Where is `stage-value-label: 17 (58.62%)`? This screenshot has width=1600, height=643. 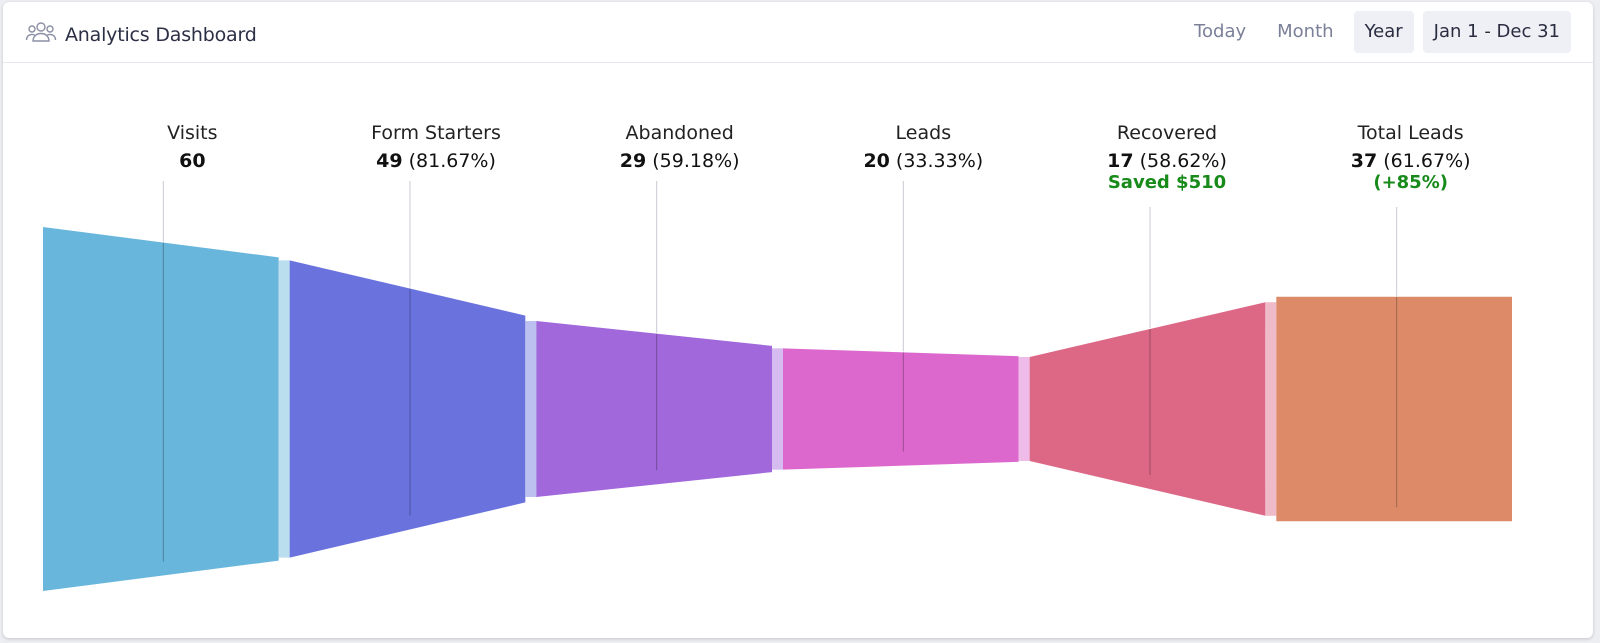
stage-value-label: 17 (58.62%) is located at coordinates (1167, 161).